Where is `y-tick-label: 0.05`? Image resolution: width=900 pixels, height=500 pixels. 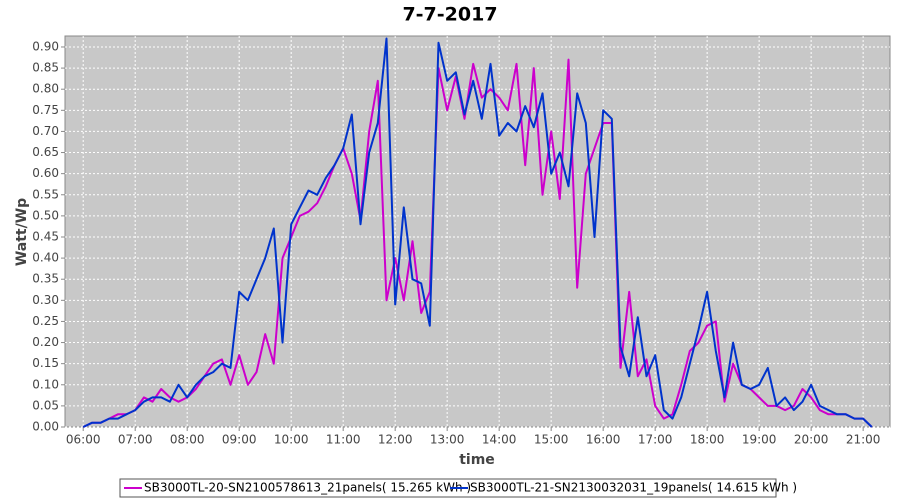 y-tick-label: 0.05 is located at coordinates (45, 405).